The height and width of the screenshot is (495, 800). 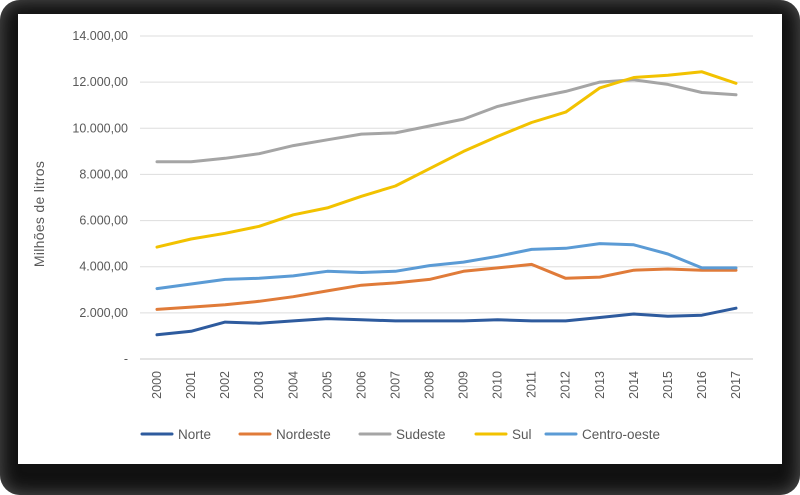 What do you see at coordinates (464, 385) in the screenshot?
I see `x-tick-label: 2009` at bounding box center [464, 385].